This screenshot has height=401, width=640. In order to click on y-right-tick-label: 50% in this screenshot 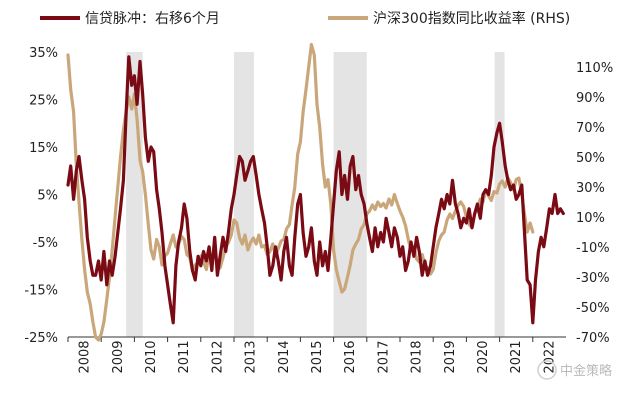, I will do `click(590, 158)`.